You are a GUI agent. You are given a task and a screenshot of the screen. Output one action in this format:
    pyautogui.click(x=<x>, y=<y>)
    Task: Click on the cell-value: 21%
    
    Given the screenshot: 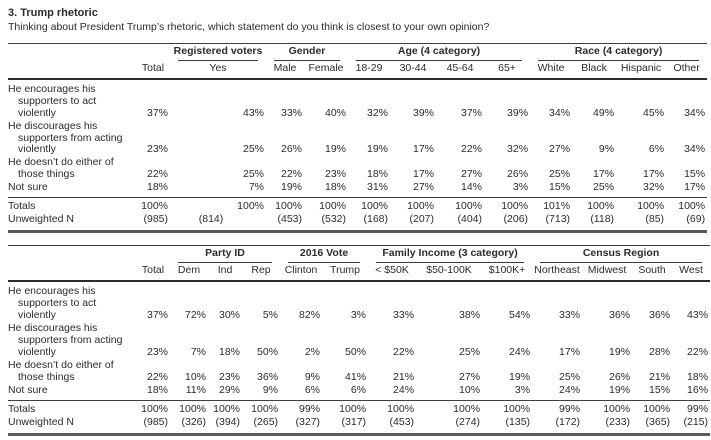 What is the action you would take?
    pyautogui.click(x=404, y=377)
    